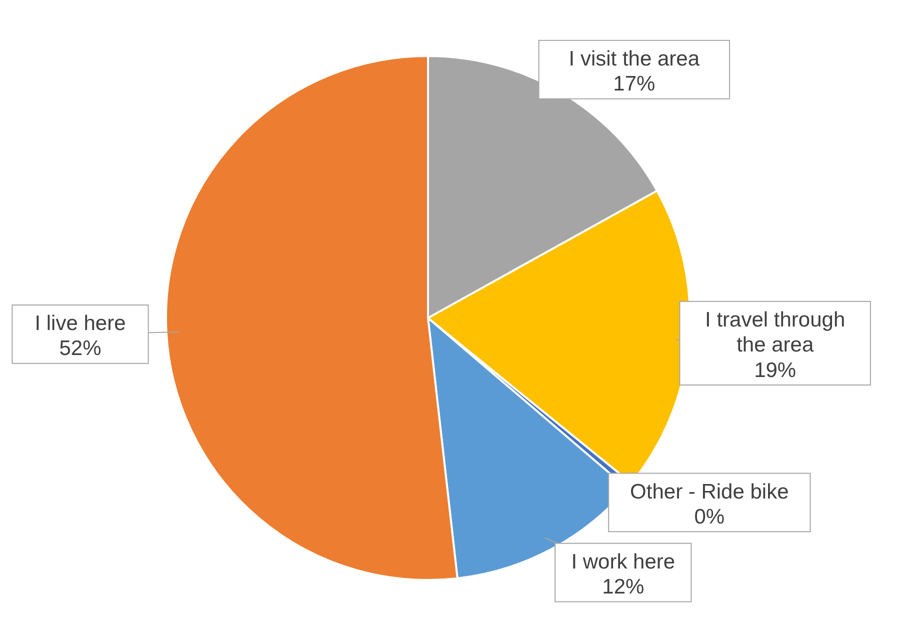 The width and height of the screenshot is (904, 631). What do you see at coordinates (634, 84) in the screenshot?
I see `data-label: 17%` at bounding box center [634, 84].